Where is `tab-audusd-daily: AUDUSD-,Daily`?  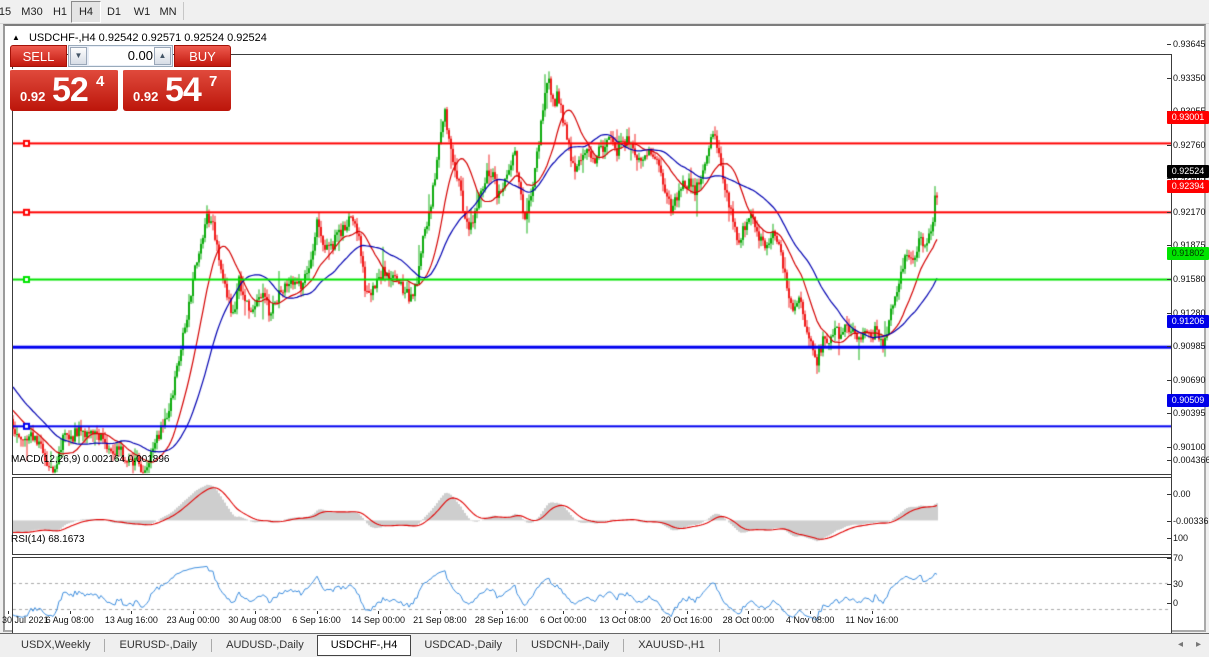 tab-audusd-daily: AUDUSD-,Daily is located at coordinates (265, 645).